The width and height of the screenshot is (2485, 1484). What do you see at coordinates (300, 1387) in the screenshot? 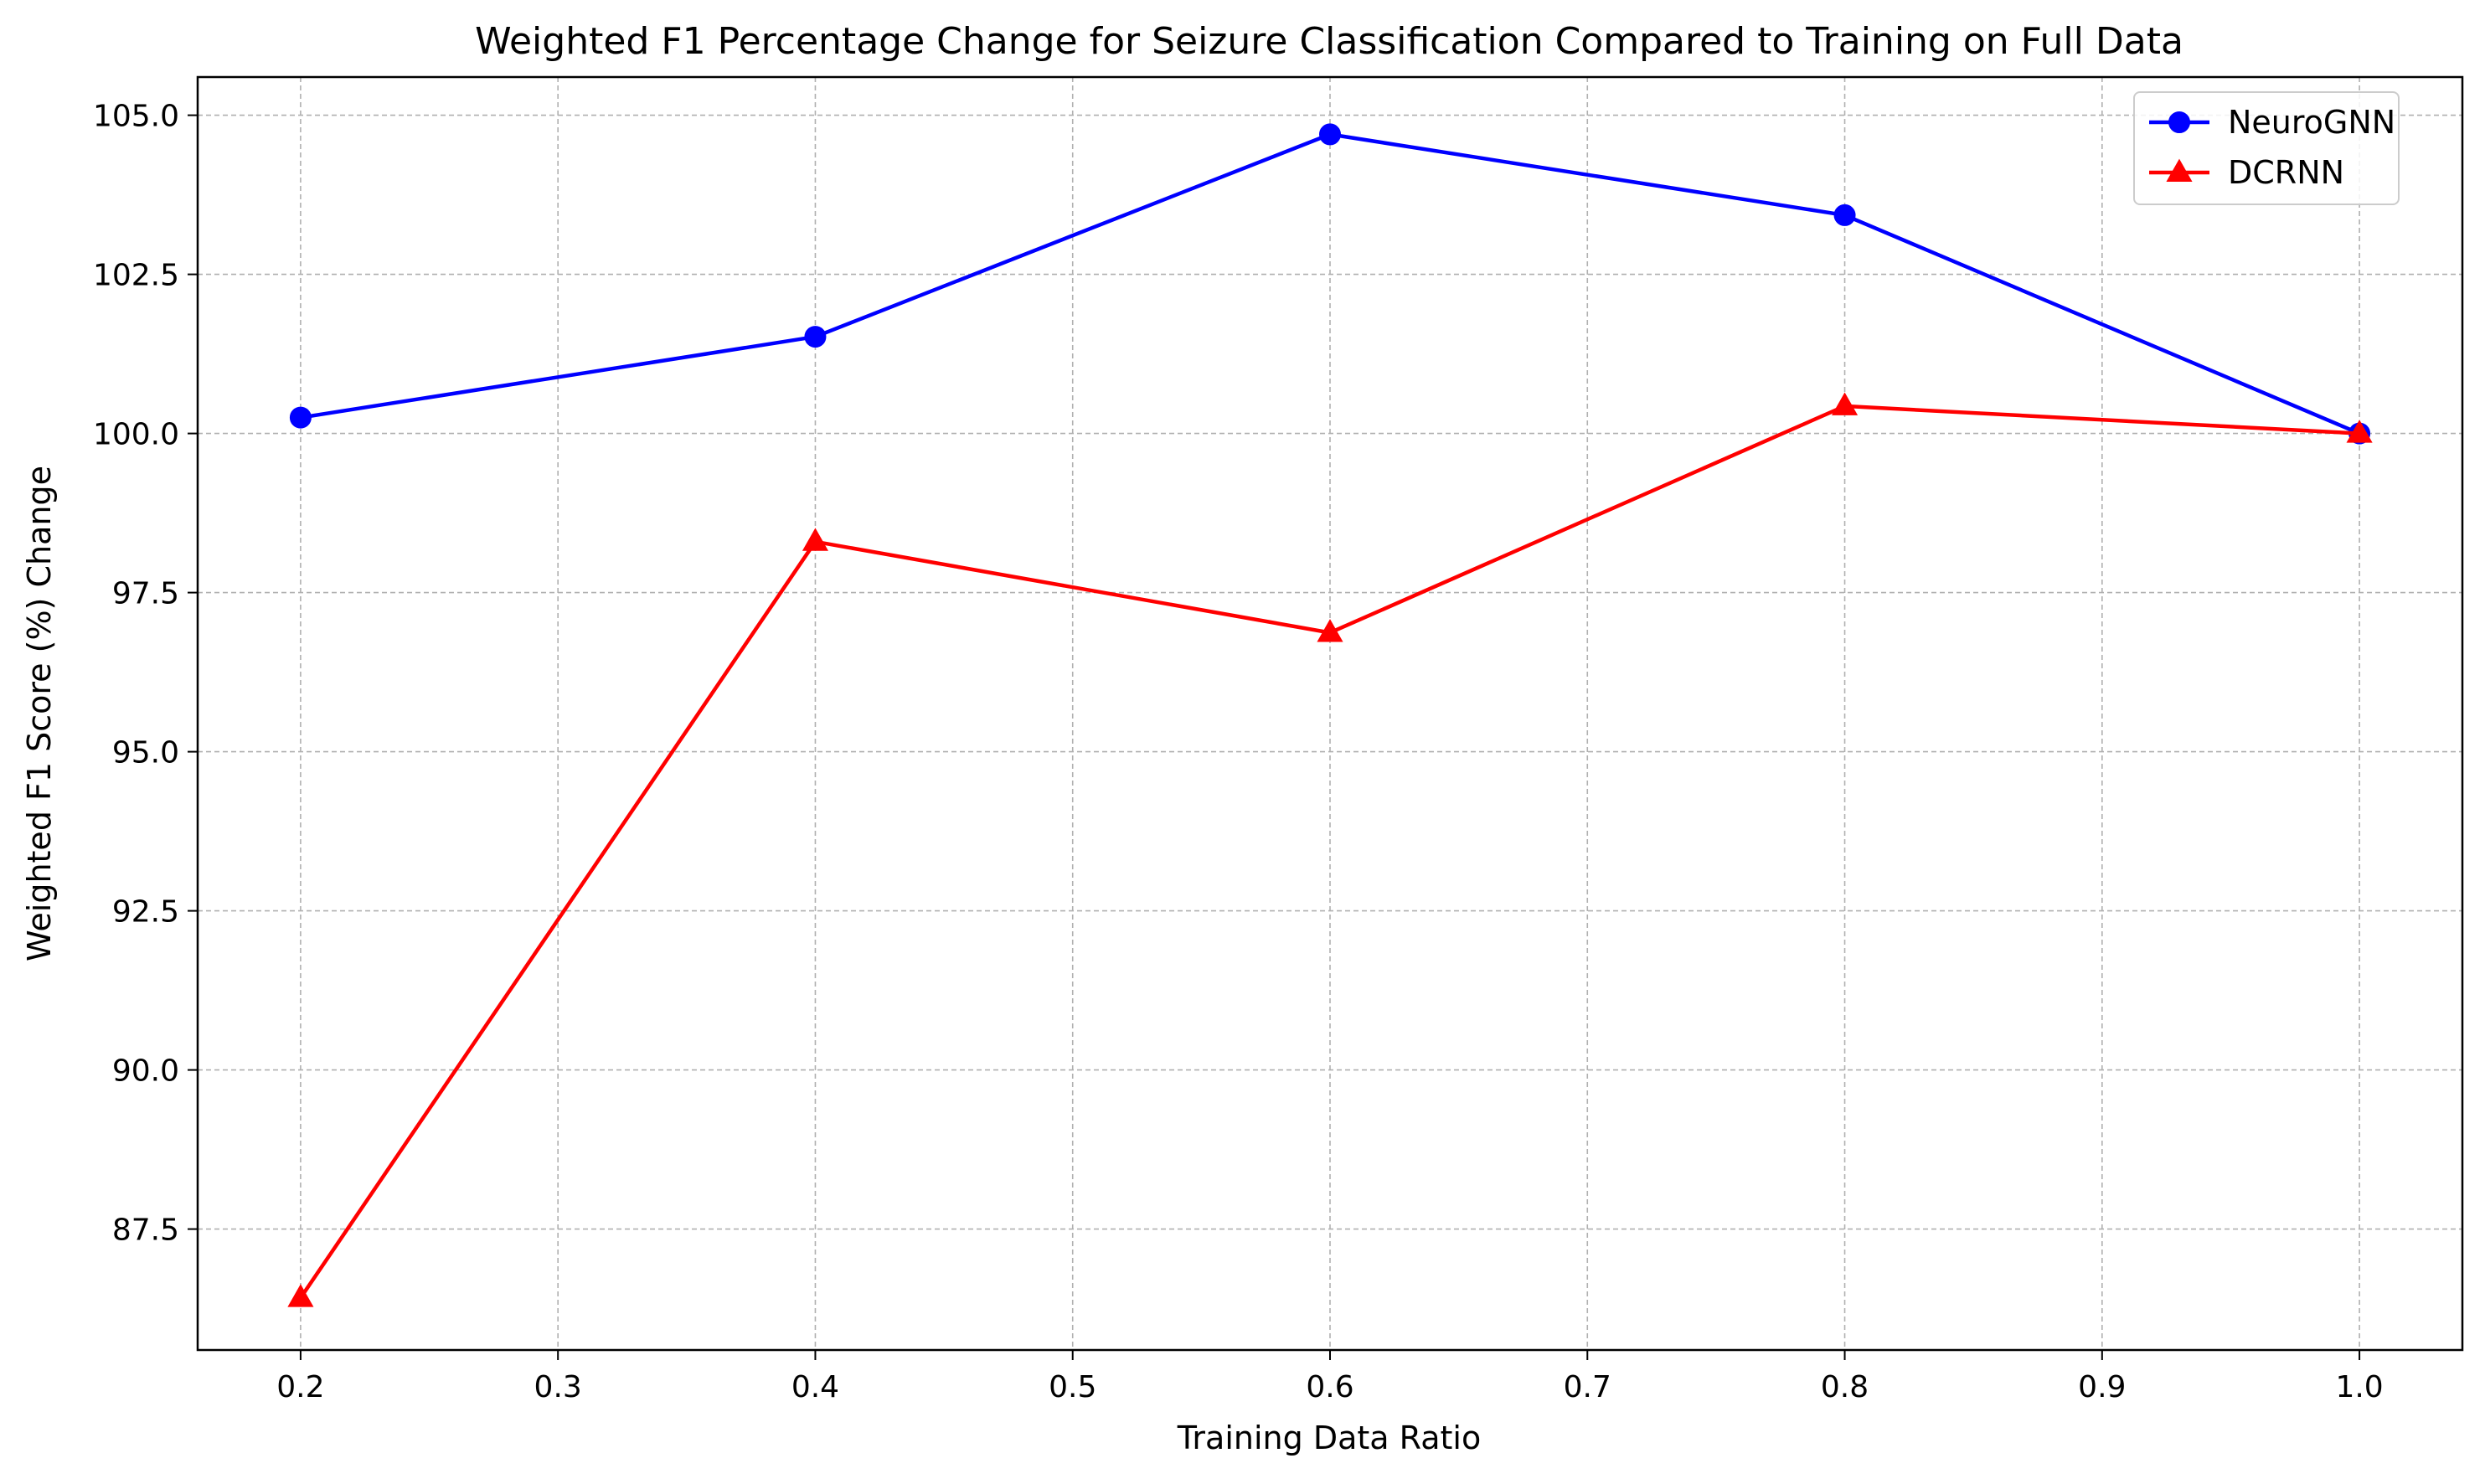
I see `x-tick-label: 0.2` at bounding box center [300, 1387].